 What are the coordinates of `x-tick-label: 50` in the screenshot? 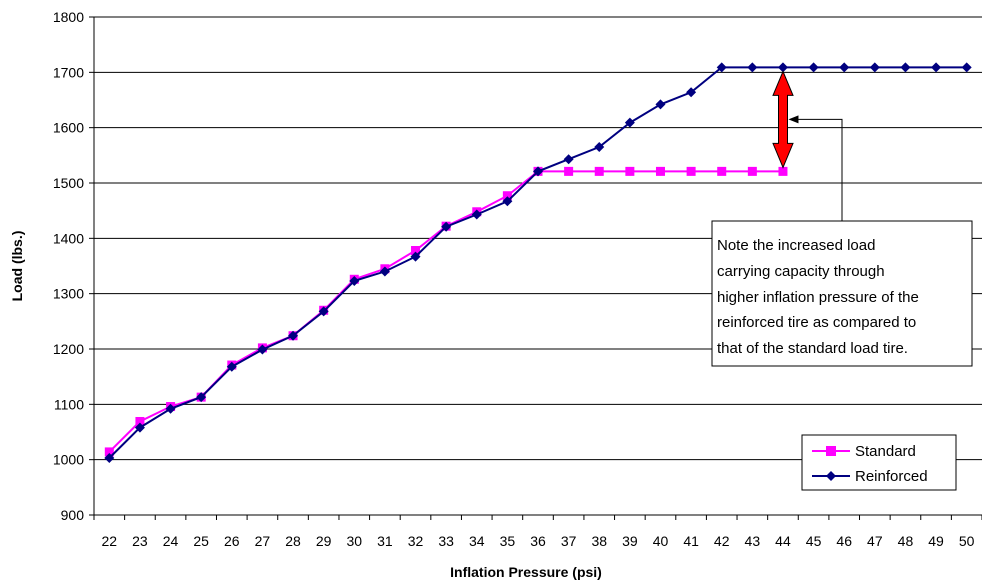 It's located at (967, 541).